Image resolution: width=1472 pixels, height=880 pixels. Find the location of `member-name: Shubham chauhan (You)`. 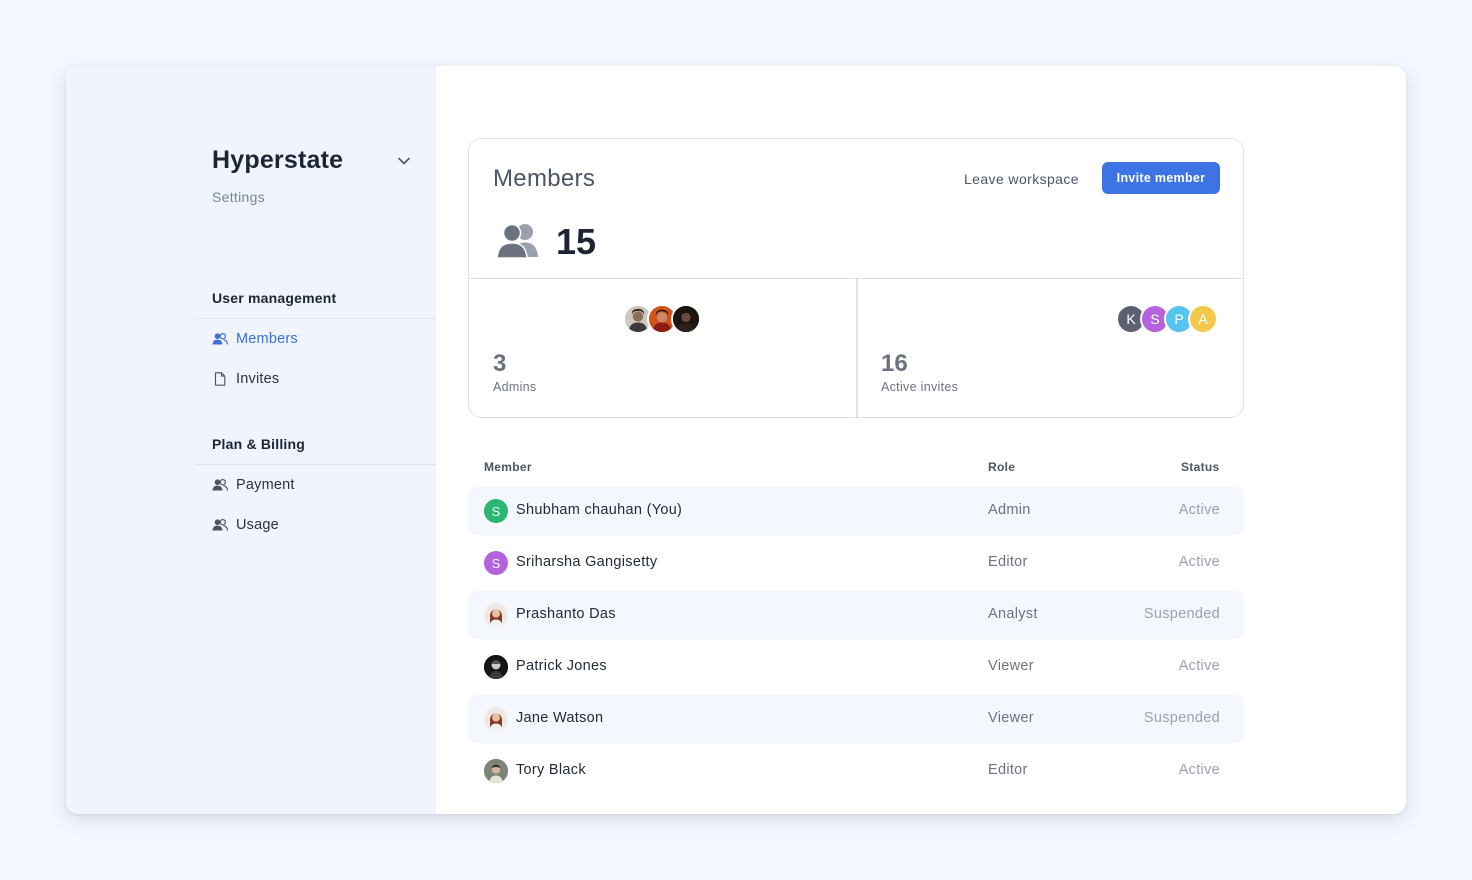

member-name: Shubham chauhan (You) is located at coordinates (599, 510).